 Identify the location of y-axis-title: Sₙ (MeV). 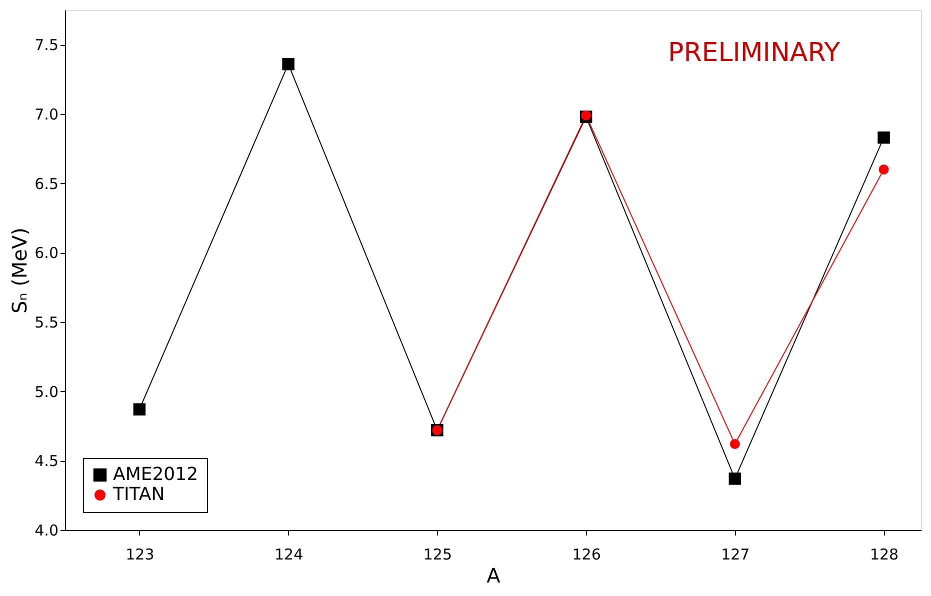
(20, 271).